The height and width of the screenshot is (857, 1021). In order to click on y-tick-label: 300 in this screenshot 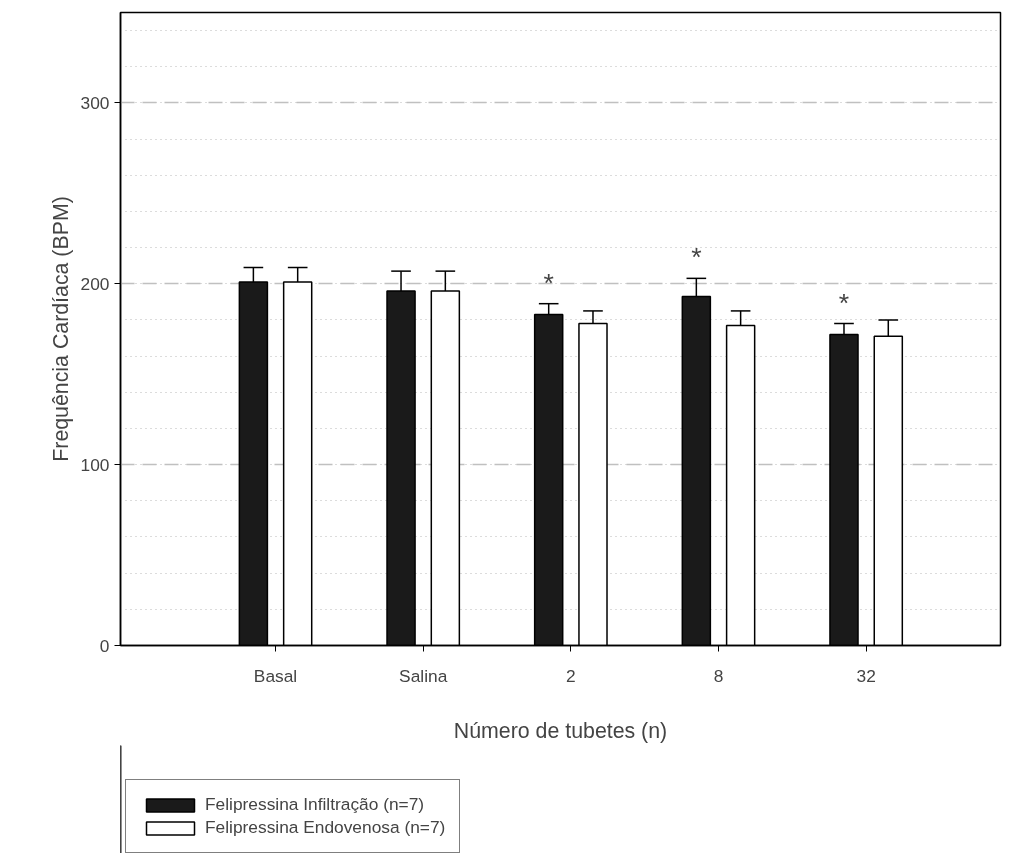, I will do `click(95, 102)`.